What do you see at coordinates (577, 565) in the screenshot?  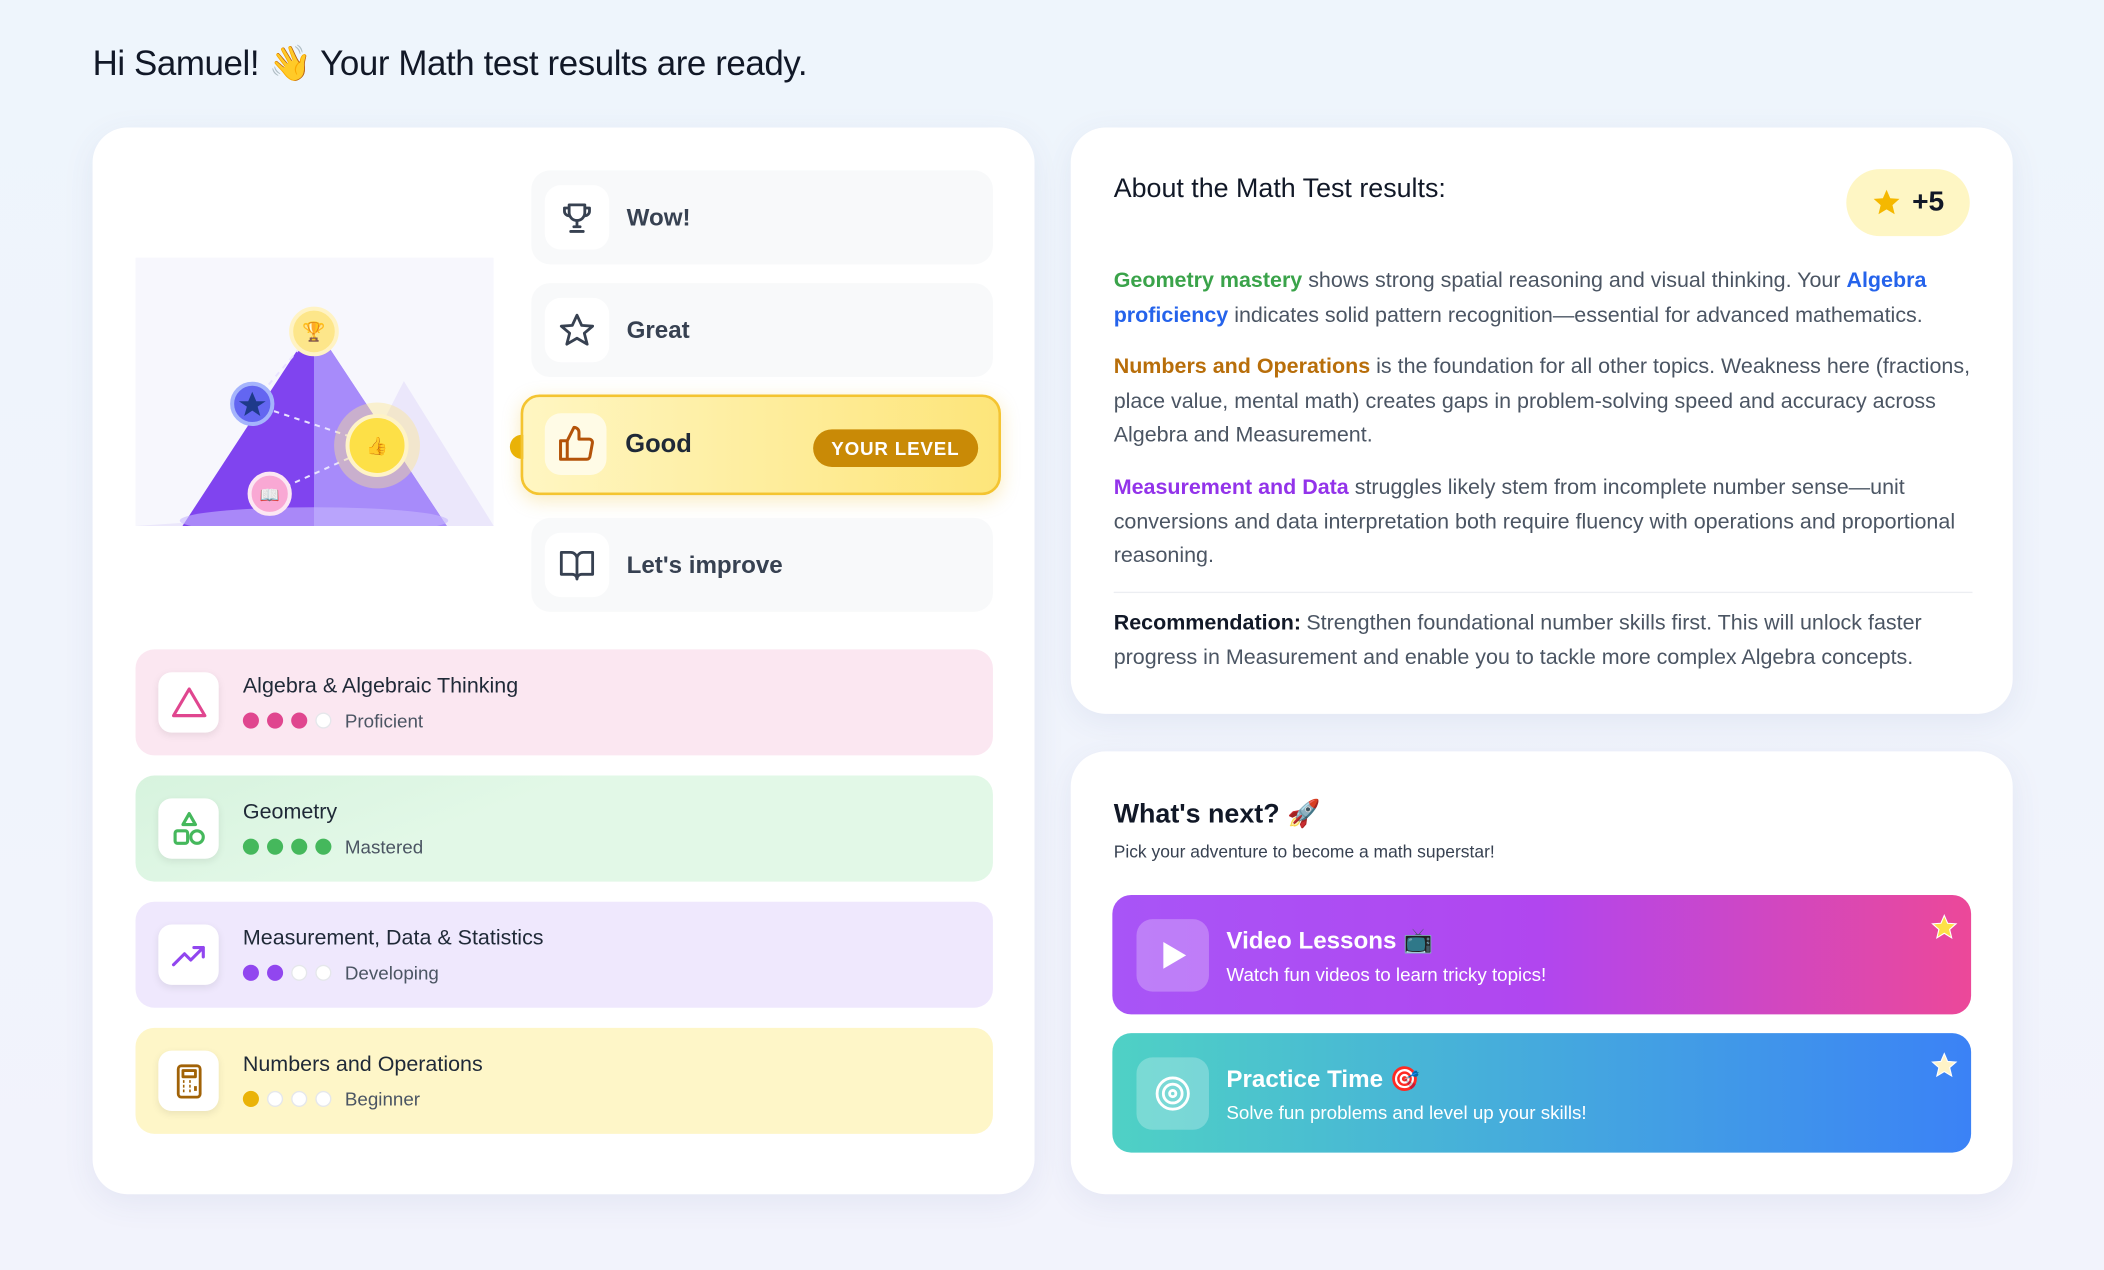 I see `book-icon` at bounding box center [577, 565].